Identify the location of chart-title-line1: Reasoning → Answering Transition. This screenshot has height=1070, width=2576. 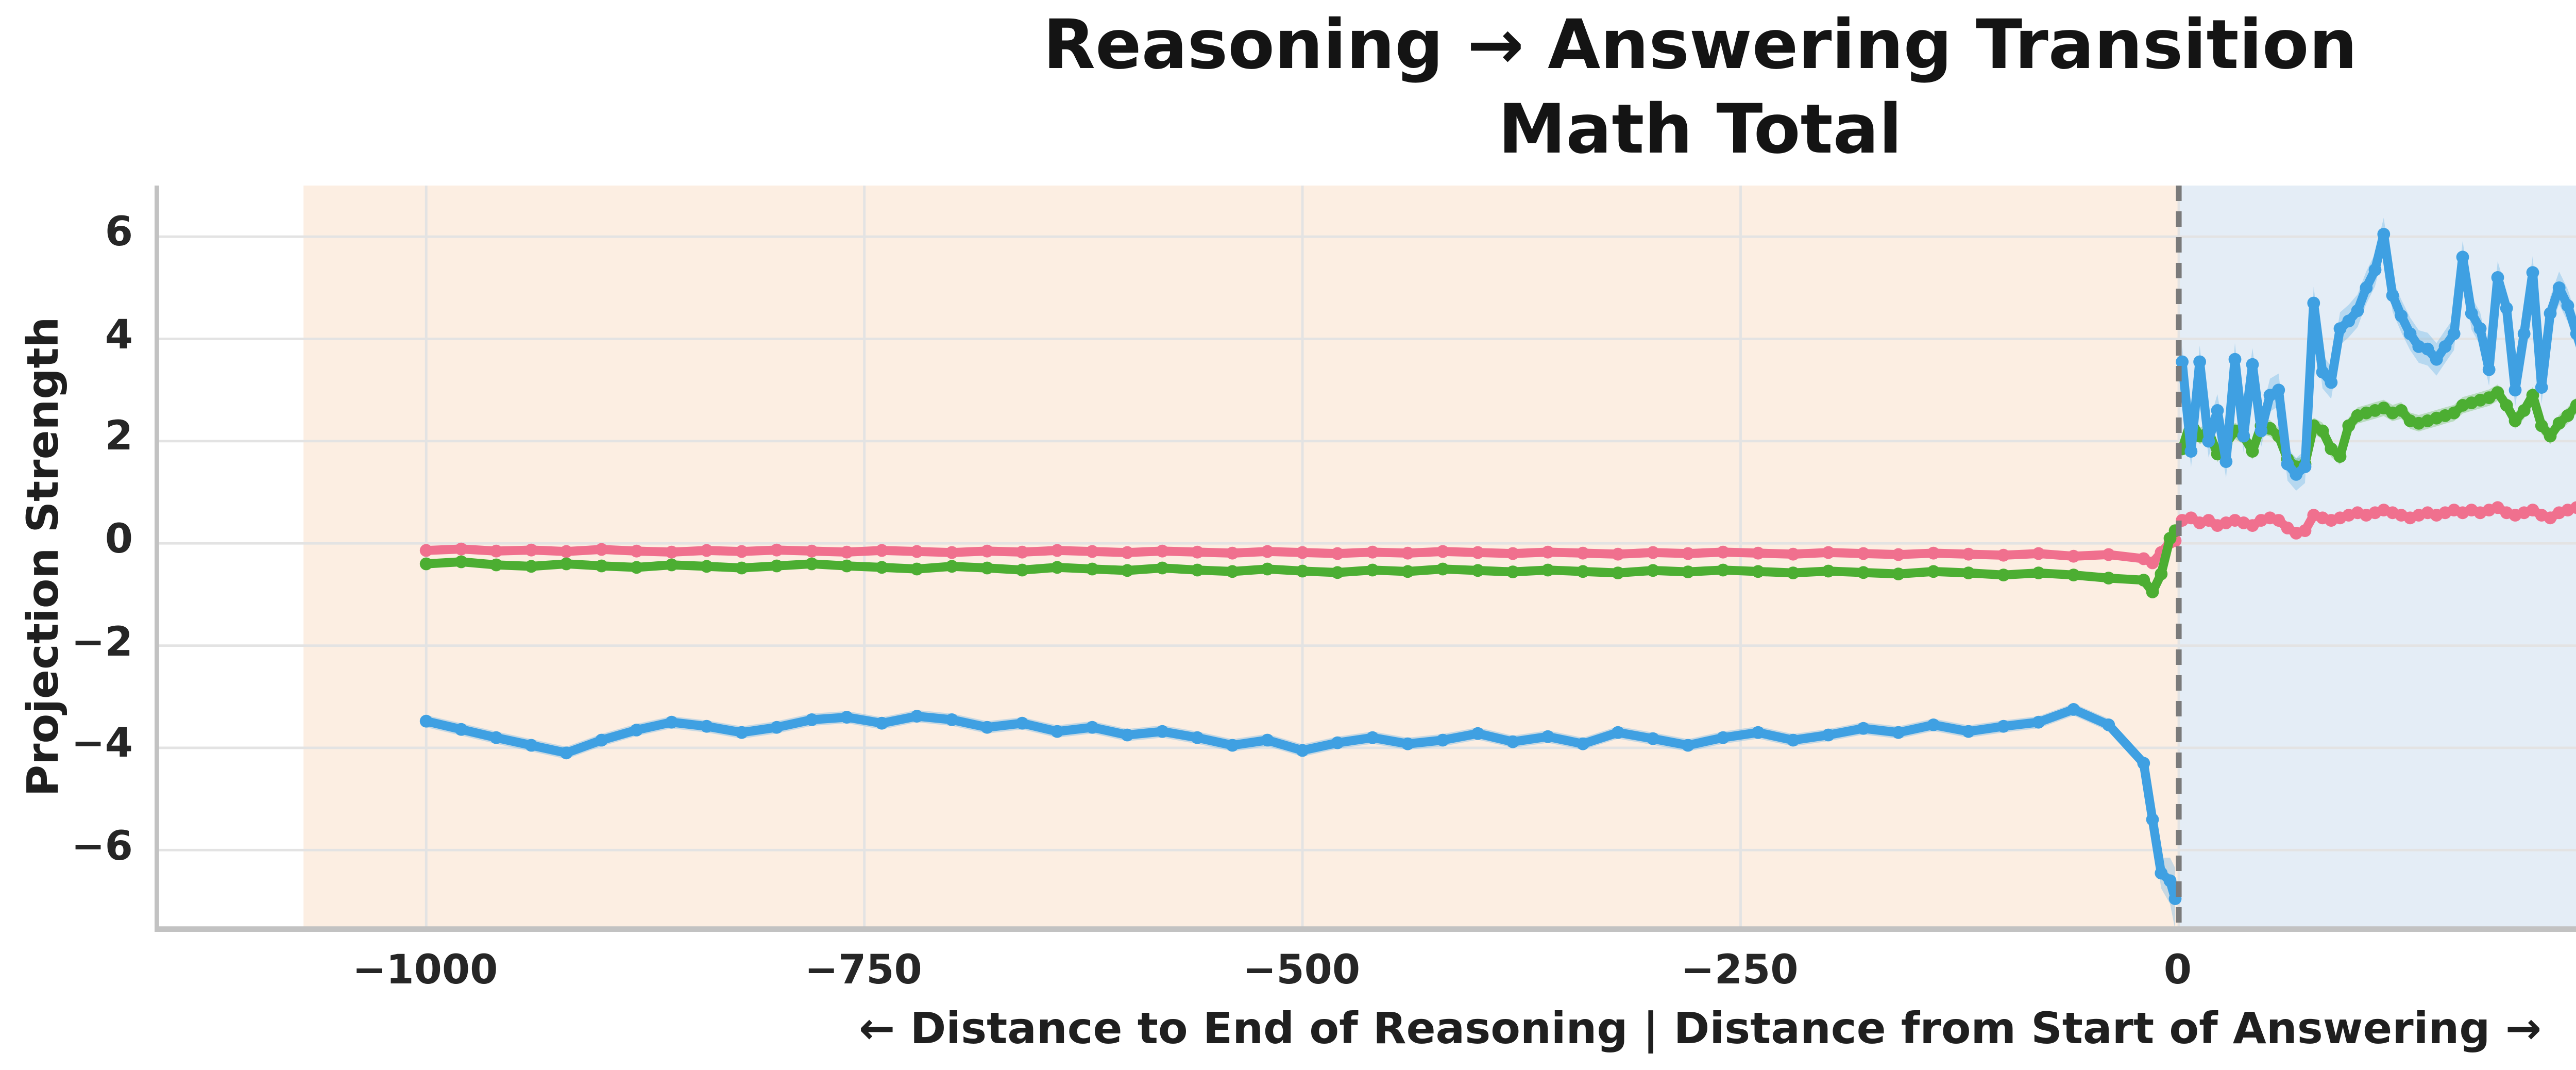
(1700, 45).